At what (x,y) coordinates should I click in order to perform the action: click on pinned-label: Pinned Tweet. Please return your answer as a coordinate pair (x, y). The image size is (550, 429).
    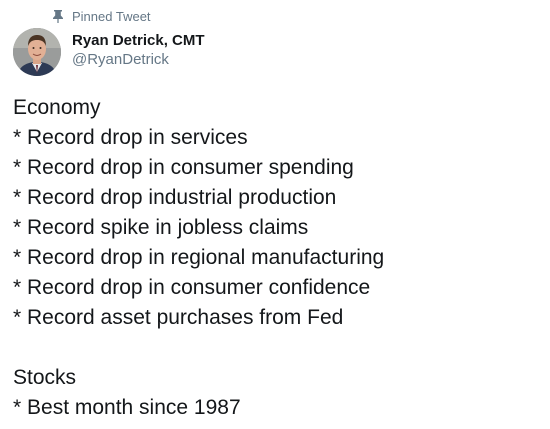
    Looking at the image, I should click on (111, 16).